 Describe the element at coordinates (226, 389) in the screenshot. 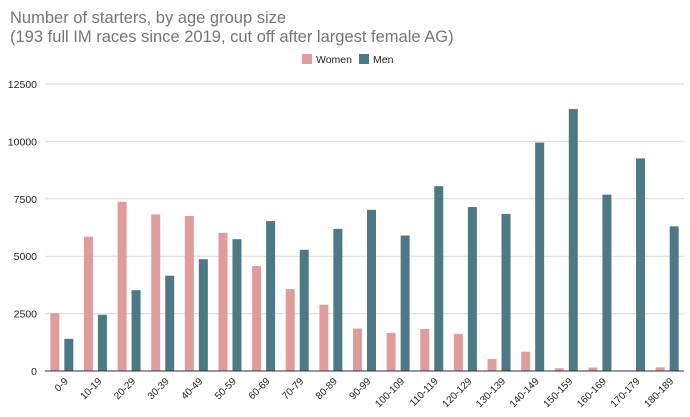

I see `x-tick-label: 50-59` at that location.